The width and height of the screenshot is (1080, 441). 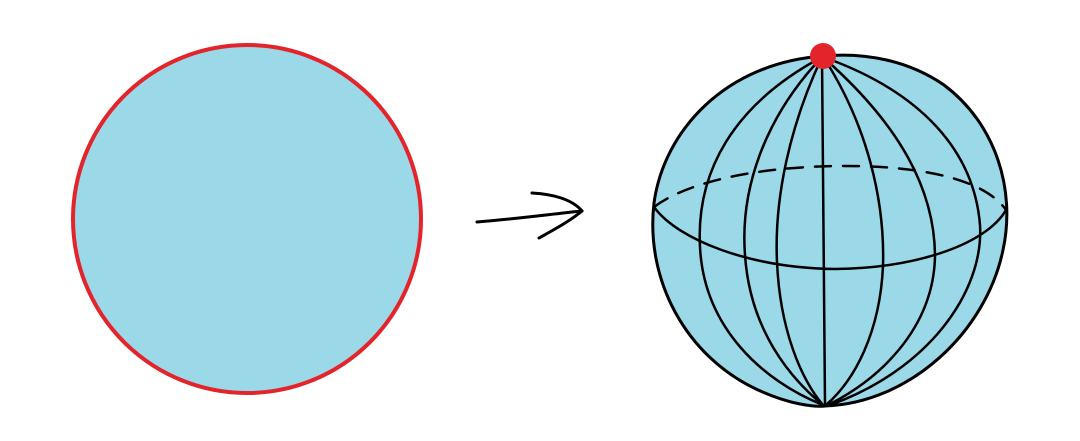 What do you see at coordinates (830, 188) in the screenshot?
I see `equator-back` at bounding box center [830, 188].